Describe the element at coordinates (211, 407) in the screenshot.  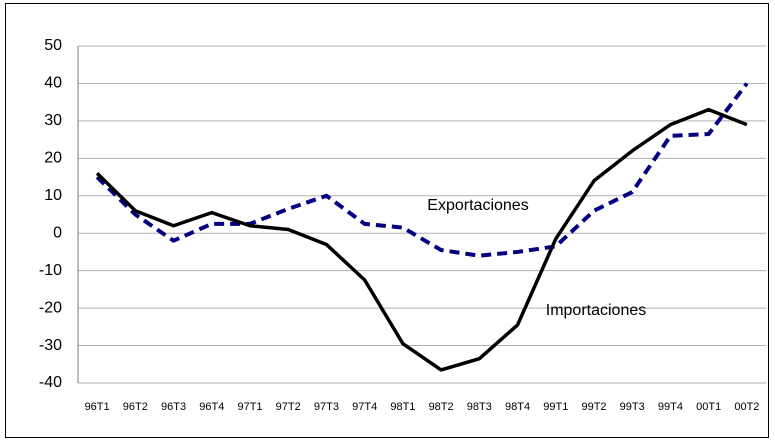
I see `x-tick-label: 96T4` at that location.